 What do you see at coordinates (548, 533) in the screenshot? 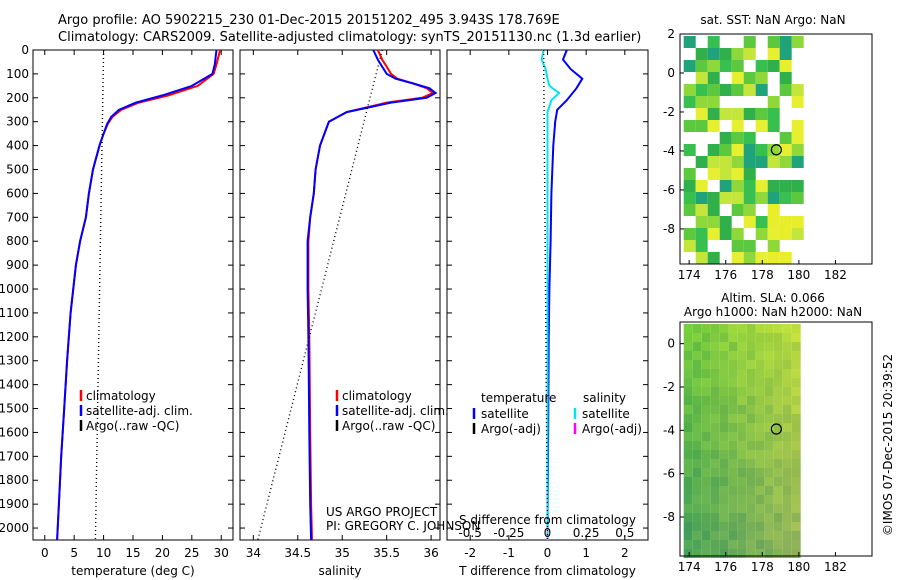
I see `x2-tick-label: 0` at bounding box center [548, 533].